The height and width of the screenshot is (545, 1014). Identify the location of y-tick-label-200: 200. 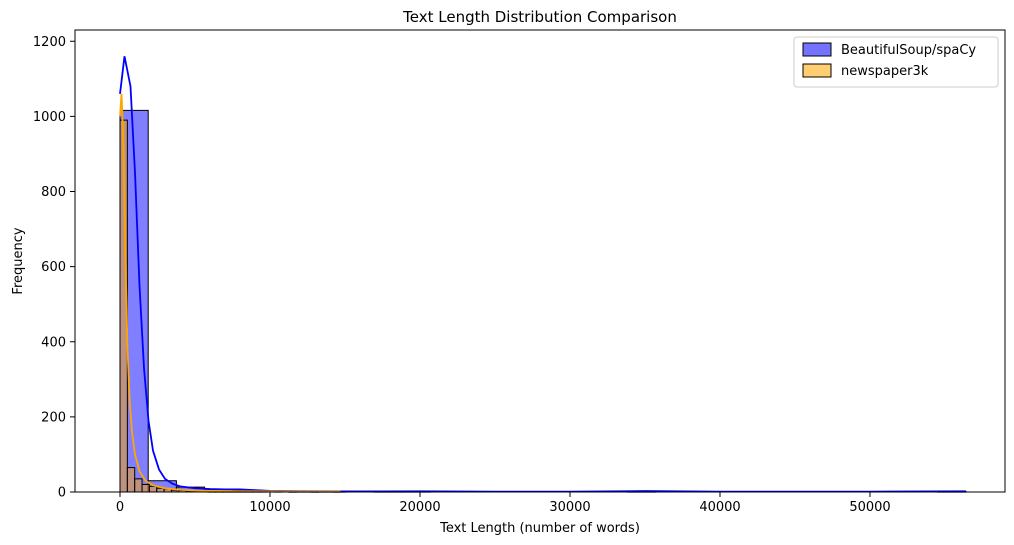
(53, 417).